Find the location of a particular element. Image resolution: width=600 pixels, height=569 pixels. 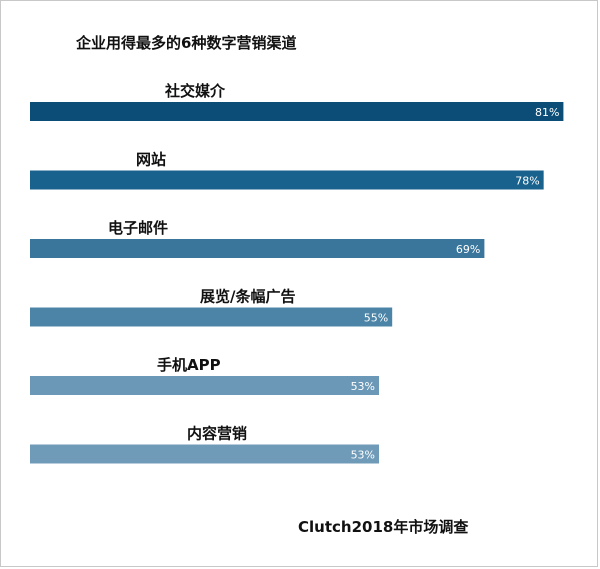

value-label-1: 81% is located at coordinates (547, 112).